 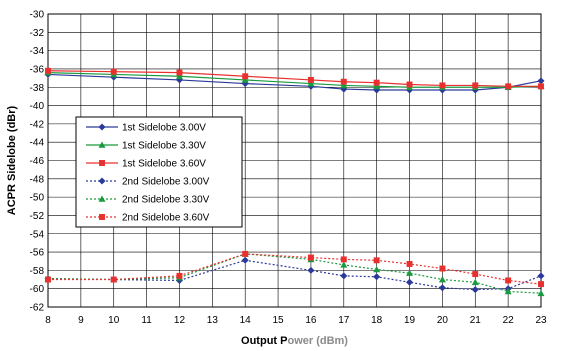 What do you see at coordinates (317, 341) in the screenshot?
I see `x-axis-title-part-2: ower (dBm)` at bounding box center [317, 341].